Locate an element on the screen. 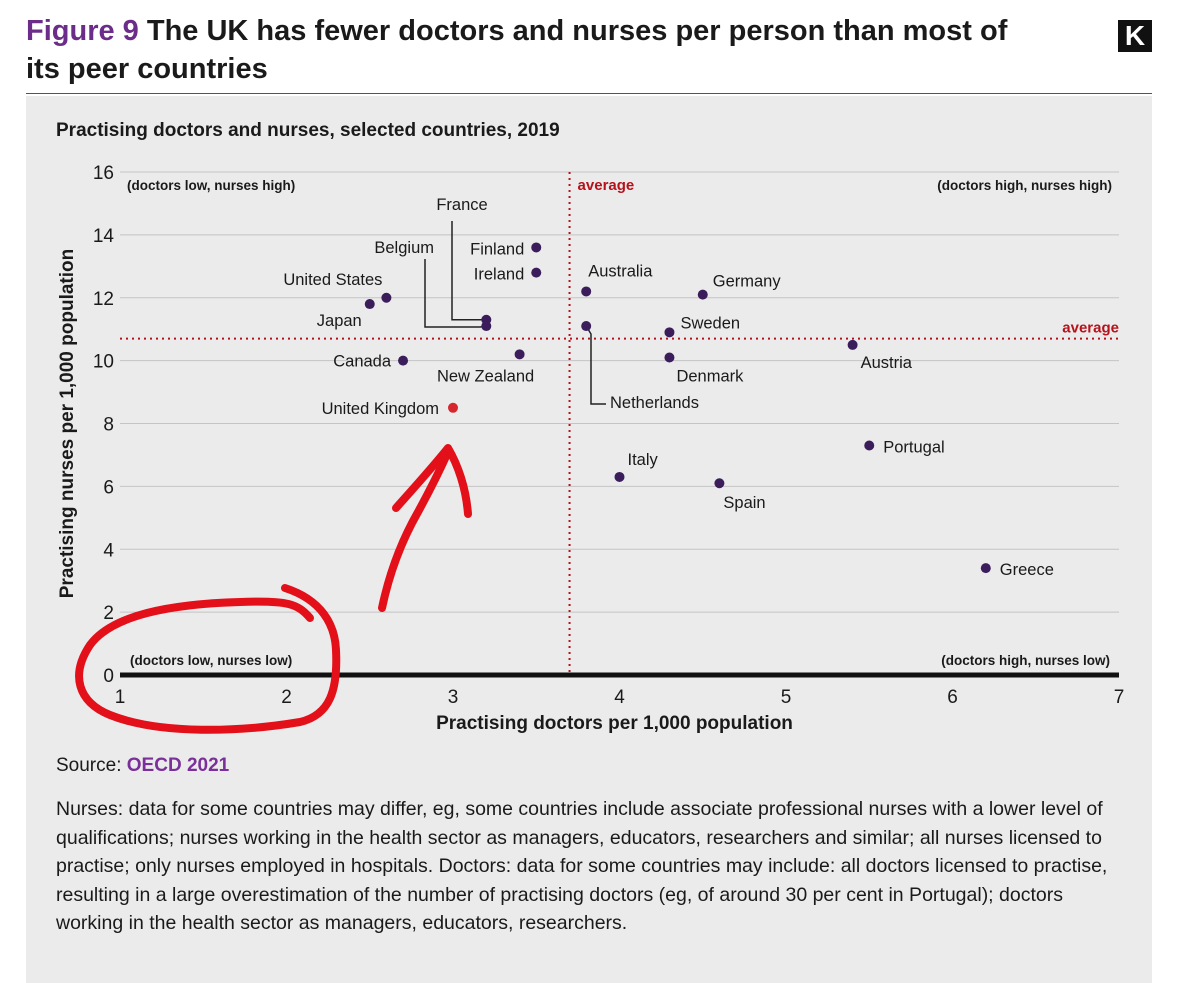 The width and height of the screenshot is (1200, 983). data-label-united-kingdom: United Kingdom is located at coordinates (380, 409).